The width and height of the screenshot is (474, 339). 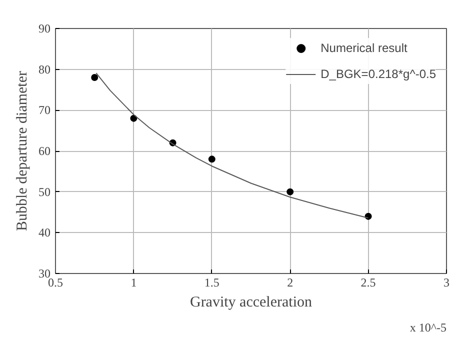 I want to click on y-tick-label: 90, so click(x=44, y=29).